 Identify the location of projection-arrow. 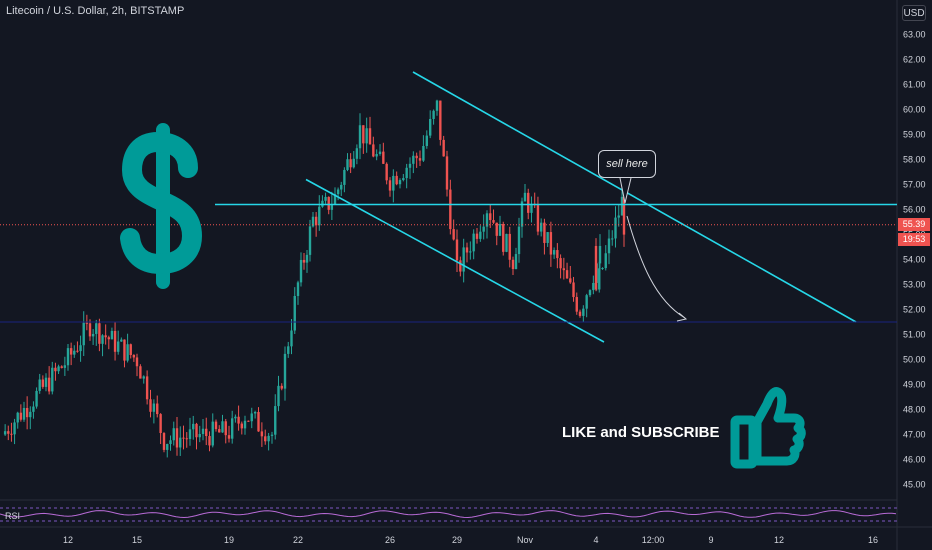
(656, 267).